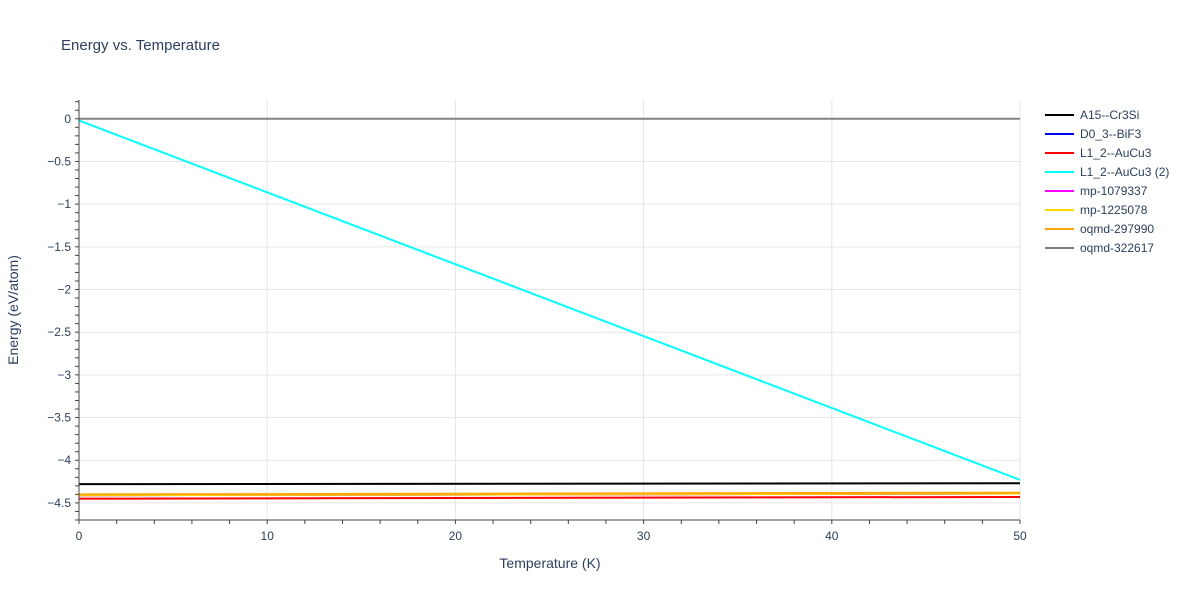 Image resolution: width=1200 pixels, height=600 pixels. I want to click on legend-label: A15--Cr3Si, so click(1109, 115).